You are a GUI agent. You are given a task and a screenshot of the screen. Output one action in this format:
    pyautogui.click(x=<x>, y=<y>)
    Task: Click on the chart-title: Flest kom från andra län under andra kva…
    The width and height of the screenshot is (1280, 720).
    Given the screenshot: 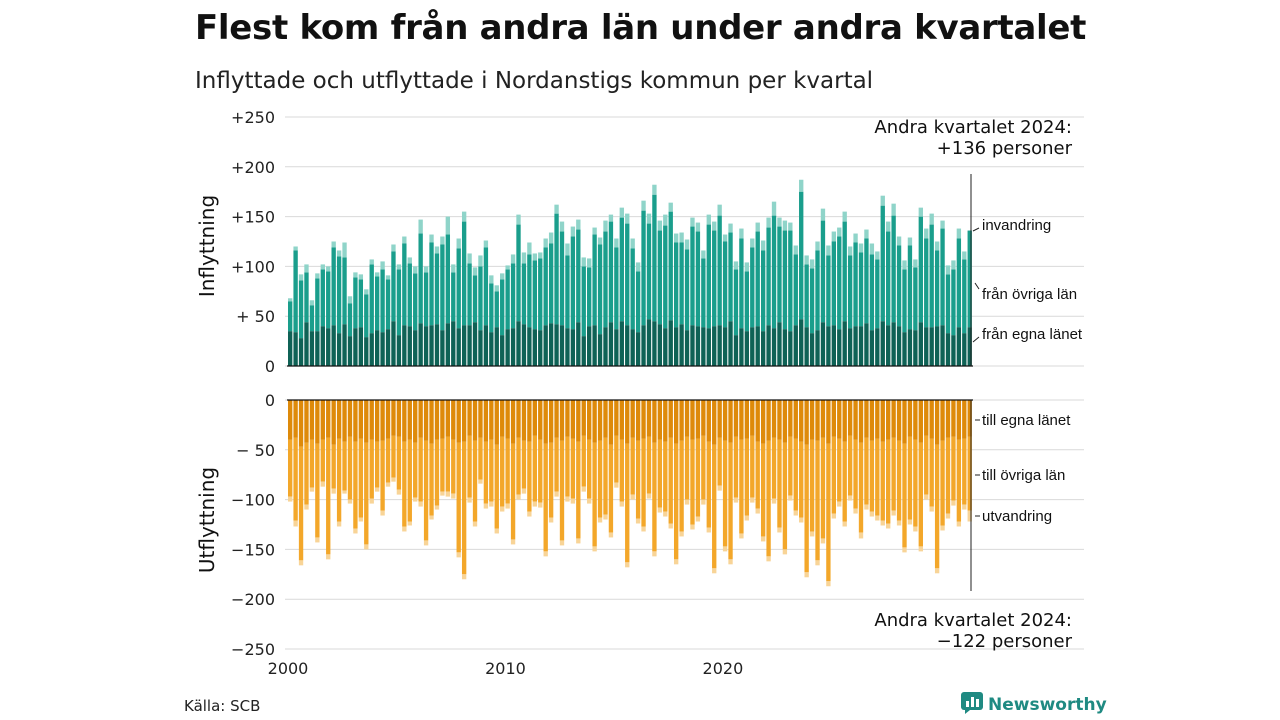 What is the action you would take?
    pyautogui.click(x=641, y=28)
    